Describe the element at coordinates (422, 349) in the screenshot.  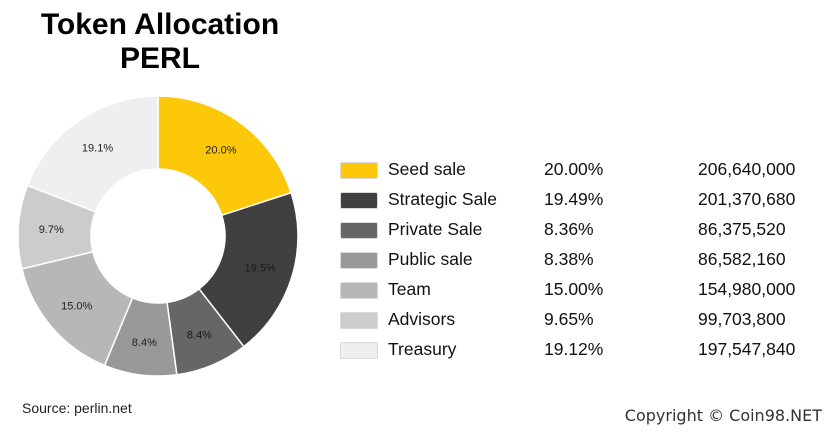
I see `legend-label-treasury: Treasury` at that location.